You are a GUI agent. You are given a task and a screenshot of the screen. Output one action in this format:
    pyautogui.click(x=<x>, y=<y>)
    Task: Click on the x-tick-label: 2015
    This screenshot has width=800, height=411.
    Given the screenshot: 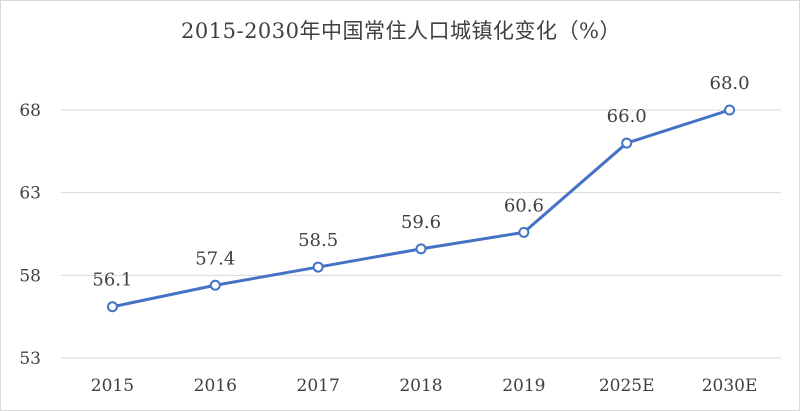 What is the action you would take?
    pyautogui.click(x=112, y=386)
    